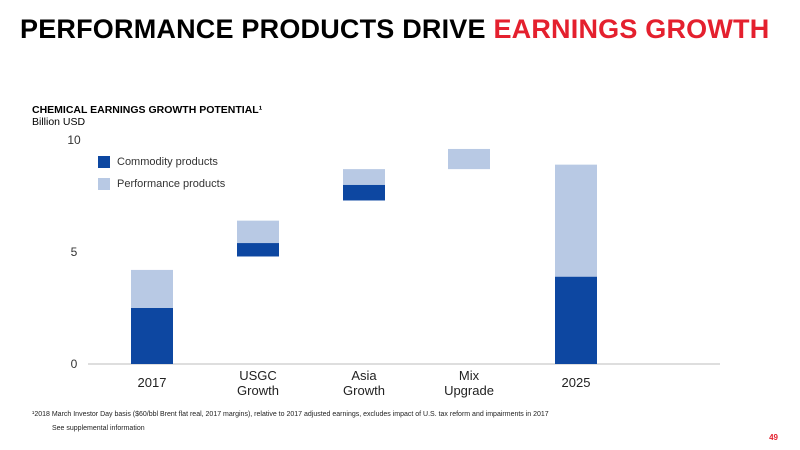 This screenshot has width=800, height=450. Describe the element at coordinates (576, 382) in the screenshot. I see `category-label-4: 2025` at that location.